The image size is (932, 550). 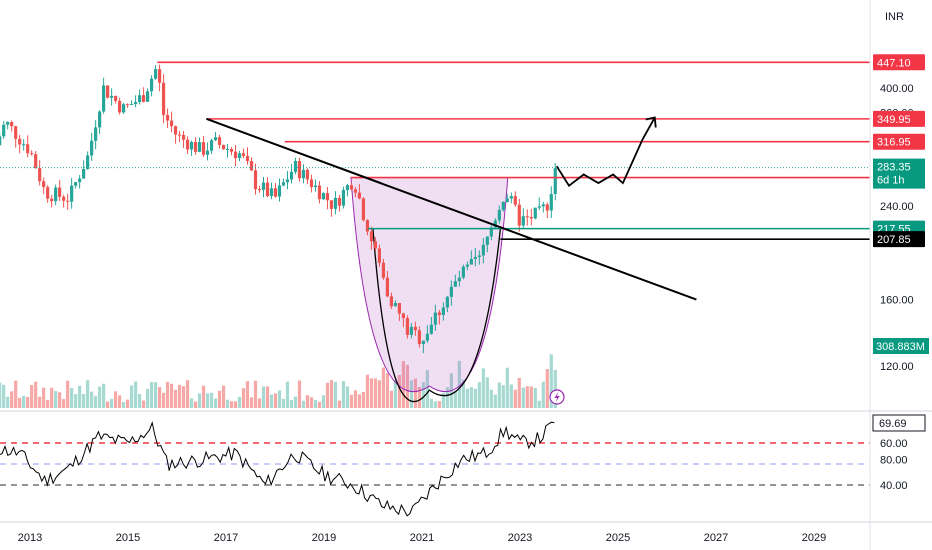 I want to click on rsi-line, so click(x=277, y=469).